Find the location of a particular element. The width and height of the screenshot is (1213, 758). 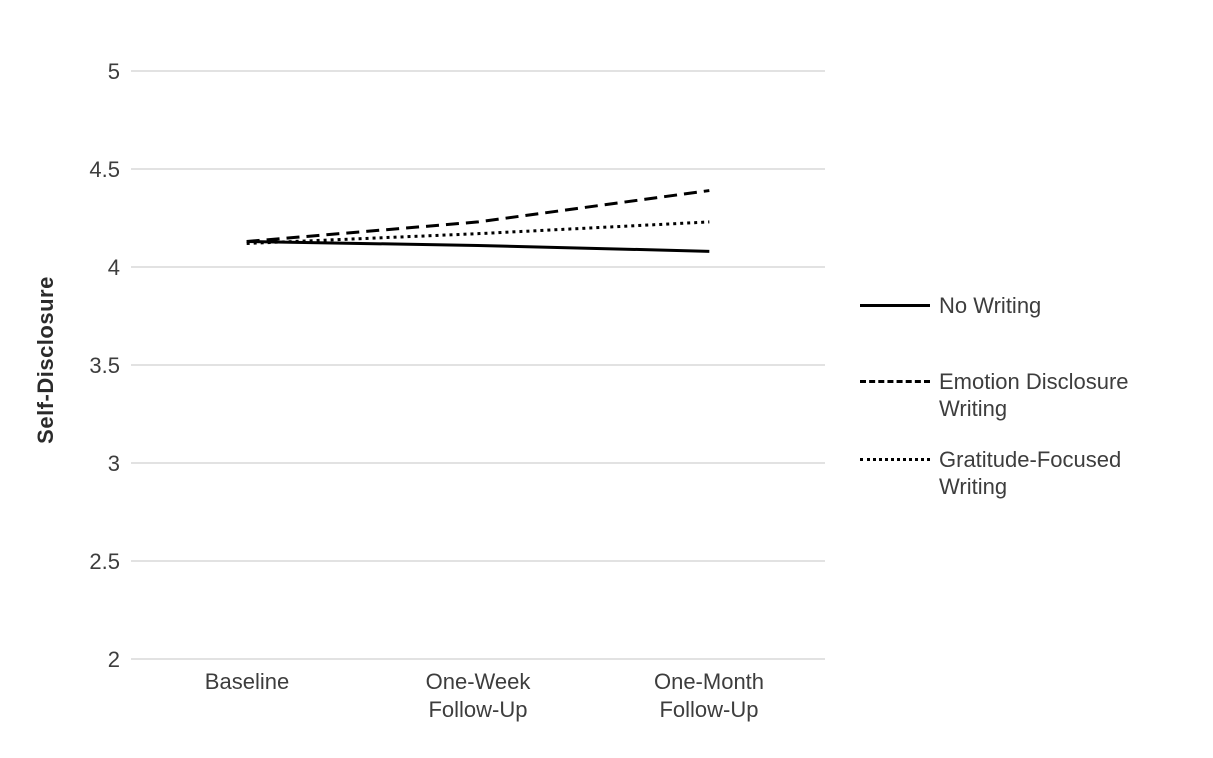

series-line-dashed is located at coordinates (478, 216).